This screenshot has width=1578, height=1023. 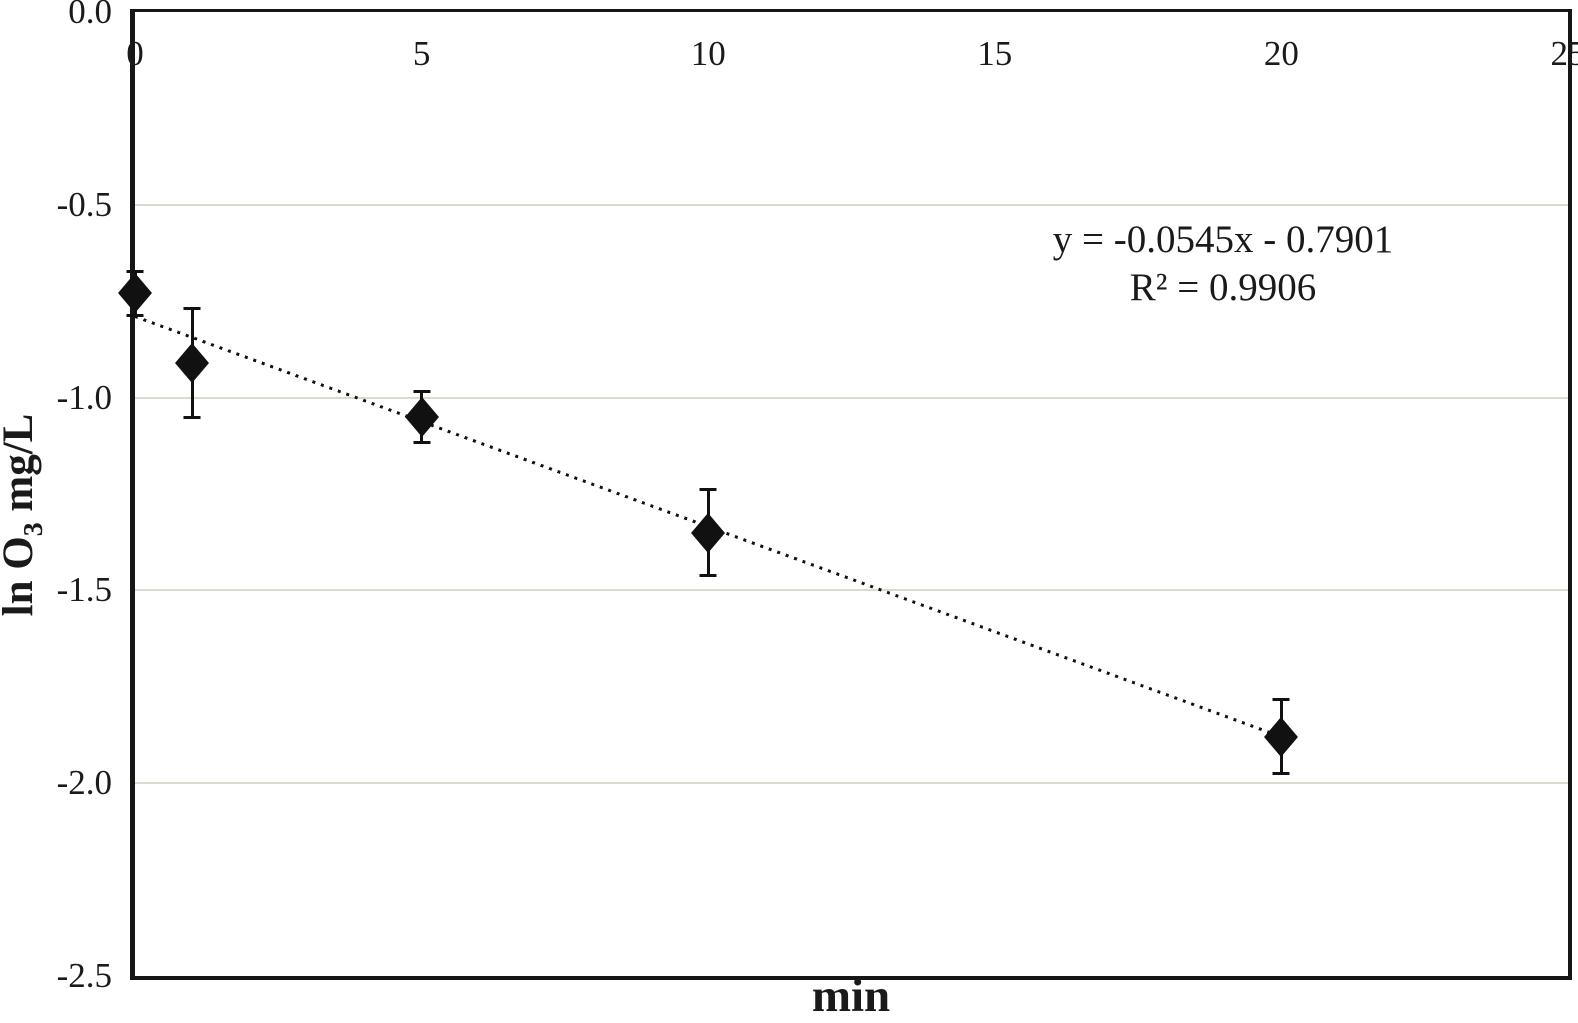 I want to click on equation-line: y = -0.0545x - 0.7901, so click(x=1223, y=239).